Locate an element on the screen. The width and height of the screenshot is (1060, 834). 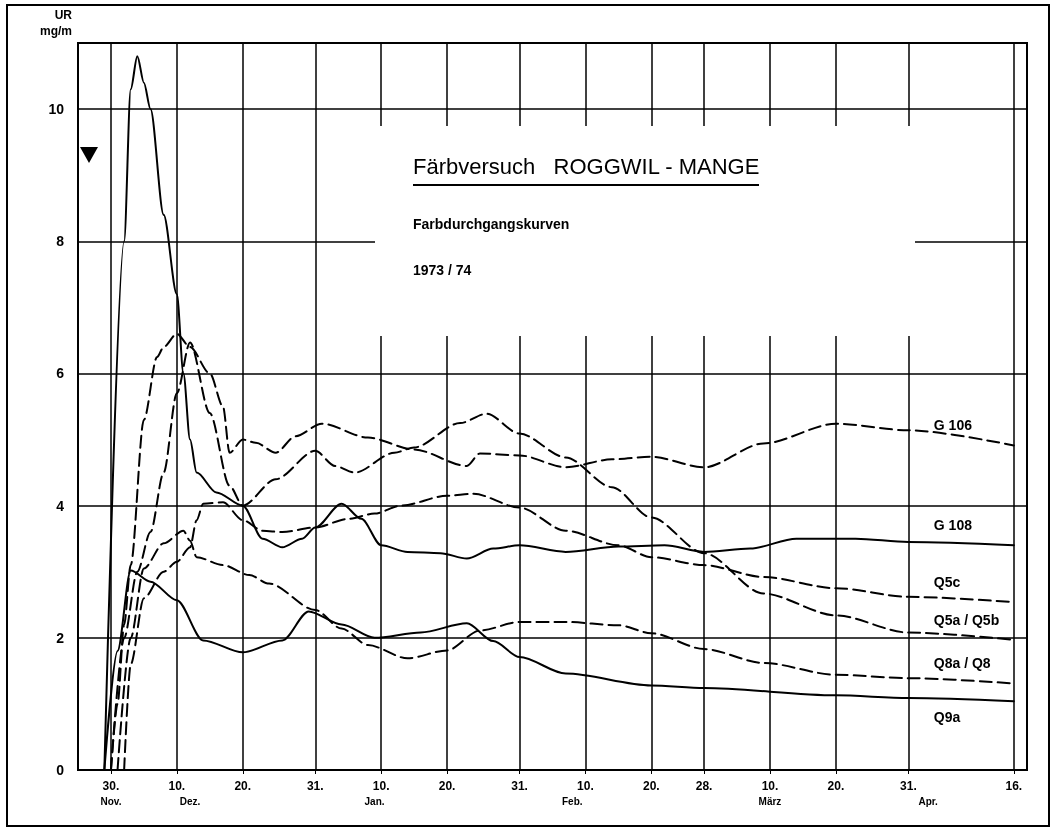
x2-tick-label: Apr. is located at coordinates (928, 801).